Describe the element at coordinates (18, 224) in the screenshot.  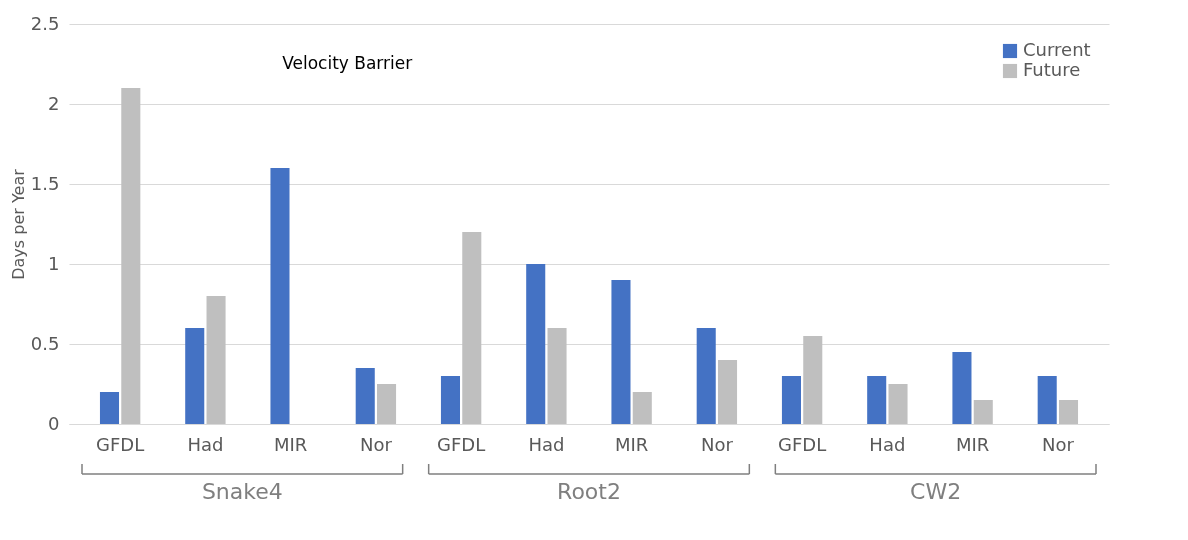
I see `y-axis-title: Days per Year` at that location.